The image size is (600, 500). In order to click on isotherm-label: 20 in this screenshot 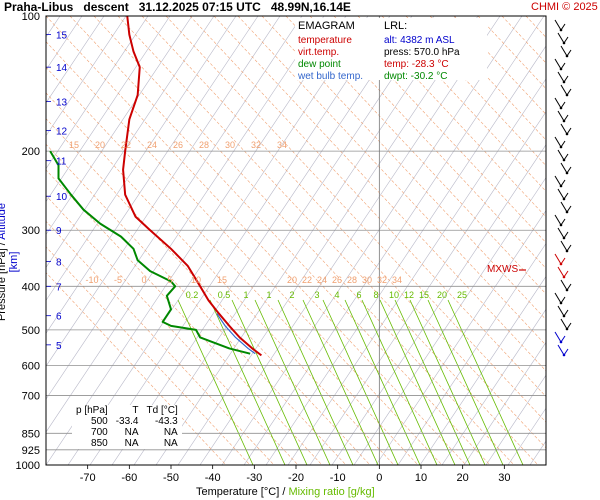, I will do `click(292, 280)`.